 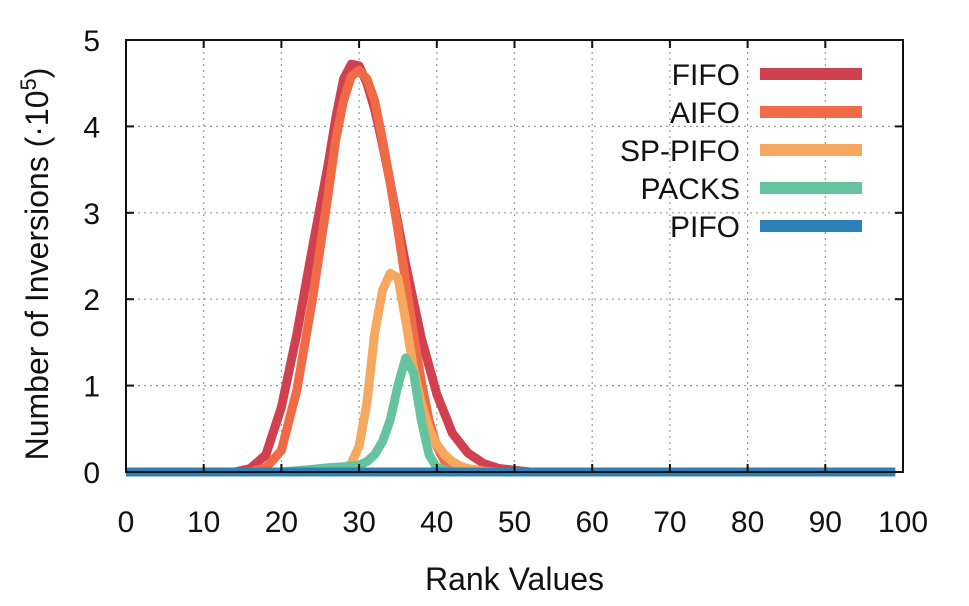 What do you see at coordinates (706, 75) in the screenshot?
I see `legend-label-fifo: FIFO` at bounding box center [706, 75].